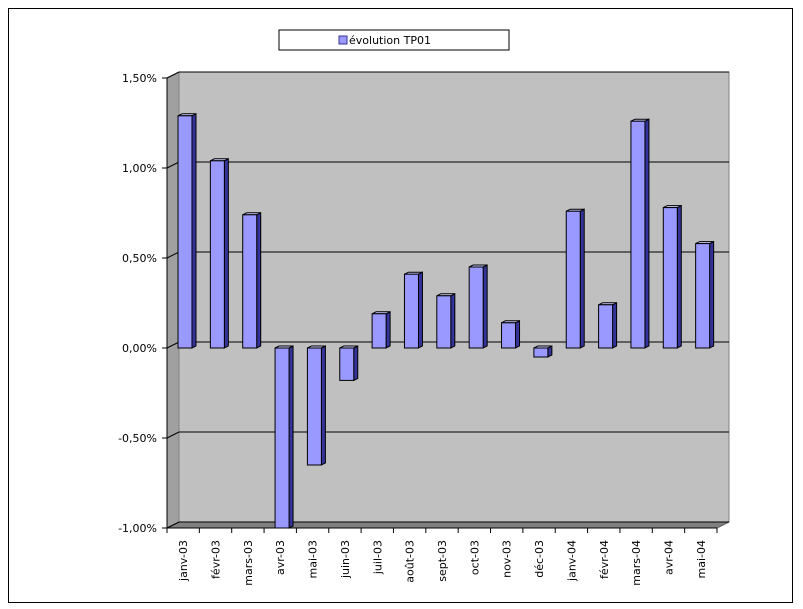 The width and height of the screenshot is (803, 609). I want to click on legend-swatch, so click(343, 40).